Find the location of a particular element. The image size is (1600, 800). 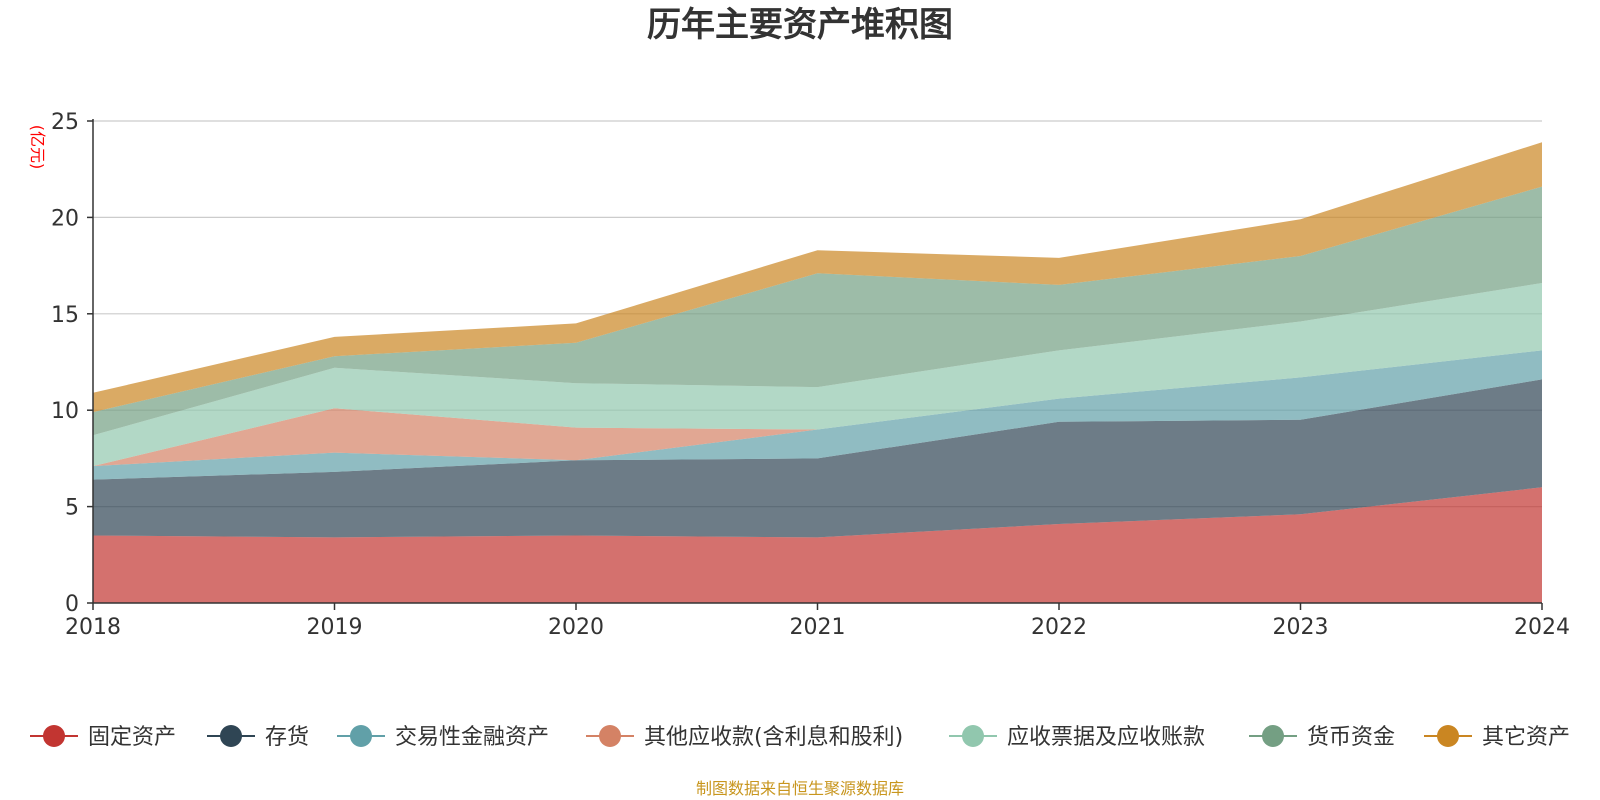

data-source-note: 制图数据来自恒生聚源数据库 is located at coordinates (800, 788).